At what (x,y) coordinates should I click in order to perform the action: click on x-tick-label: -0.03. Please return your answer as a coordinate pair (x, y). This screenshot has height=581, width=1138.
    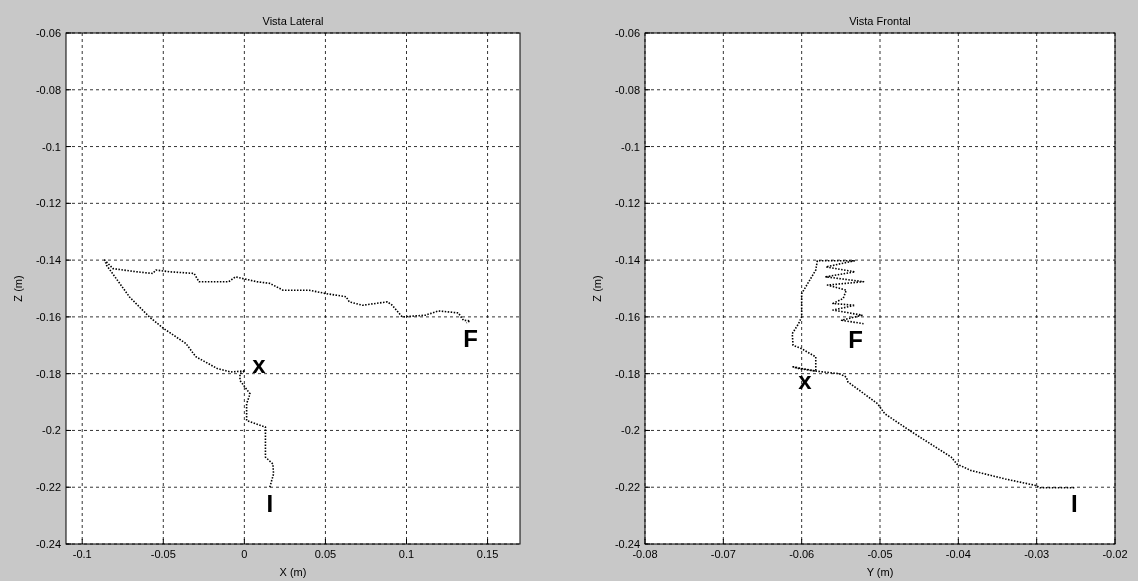
    Looking at the image, I should click on (1037, 554).